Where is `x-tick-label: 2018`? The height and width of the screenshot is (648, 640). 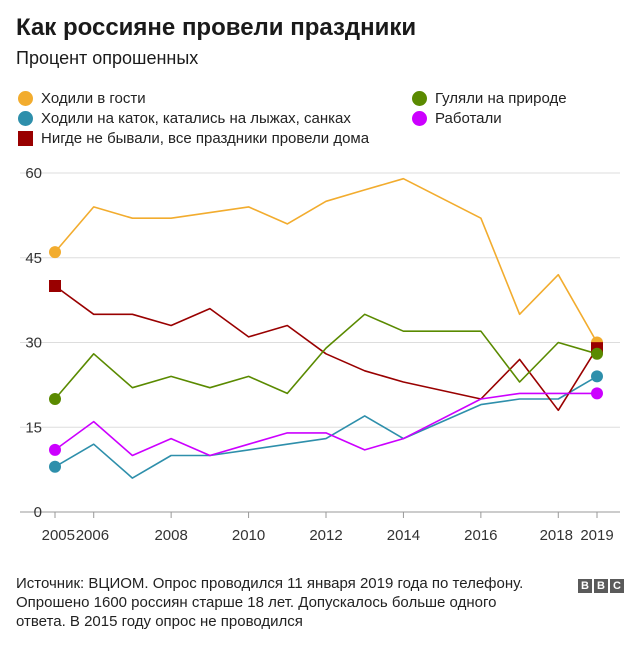 x-tick-label: 2018 is located at coordinates (556, 535).